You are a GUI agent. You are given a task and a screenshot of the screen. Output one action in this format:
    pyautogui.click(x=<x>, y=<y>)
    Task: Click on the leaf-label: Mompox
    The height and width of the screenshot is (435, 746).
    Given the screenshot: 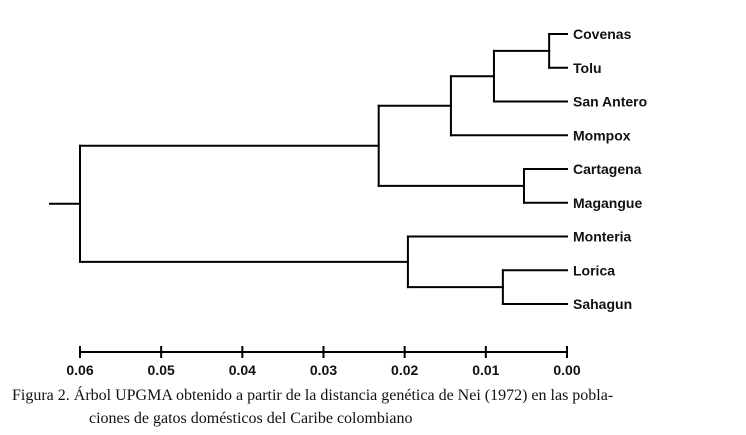 What is the action you would take?
    pyautogui.click(x=602, y=135)
    